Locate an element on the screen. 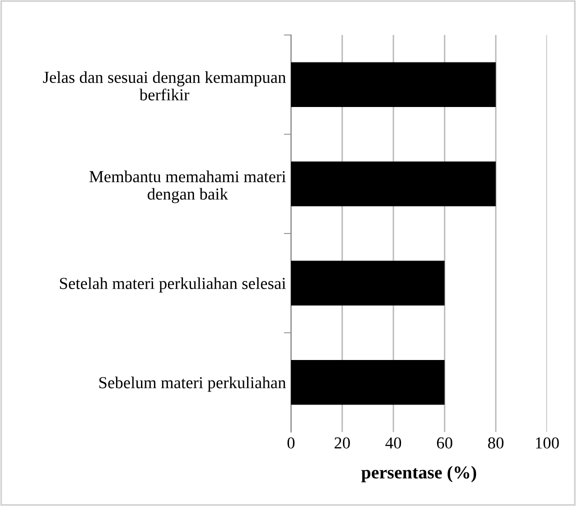  y-tick-label: Sebelum materi perkuliahan is located at coordinates (192, 384).